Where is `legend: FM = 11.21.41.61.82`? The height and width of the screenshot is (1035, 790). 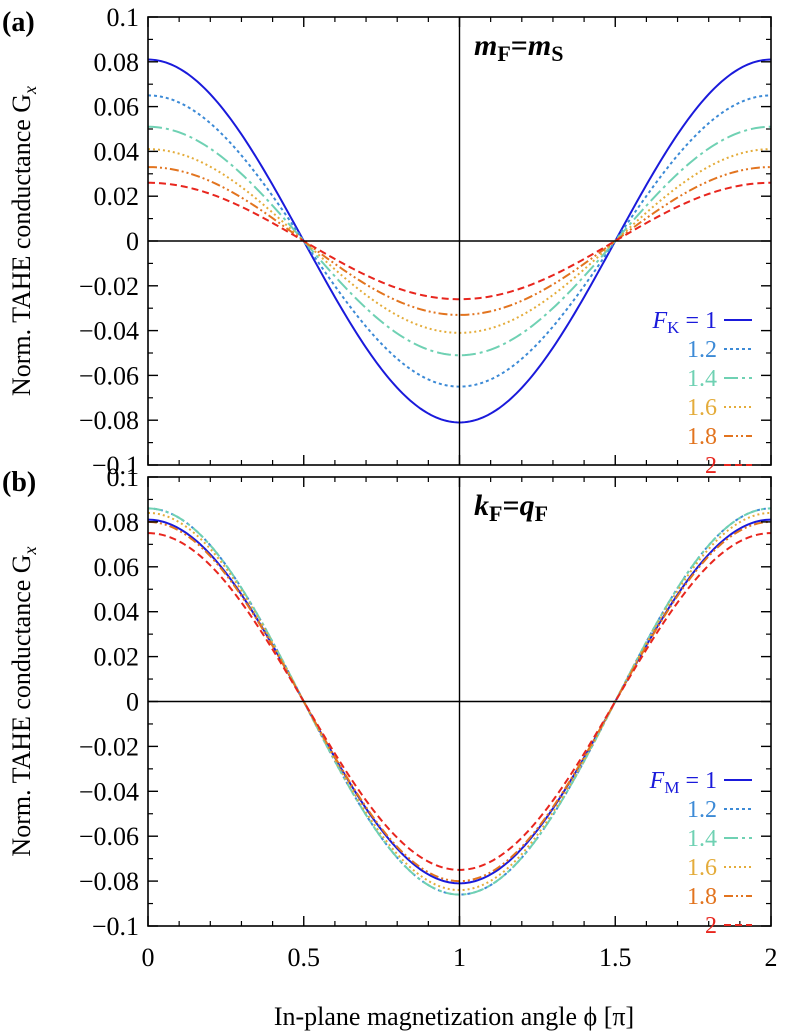 legend: FM = 11.21.41.61.82 is located at coordinates (700, 853).